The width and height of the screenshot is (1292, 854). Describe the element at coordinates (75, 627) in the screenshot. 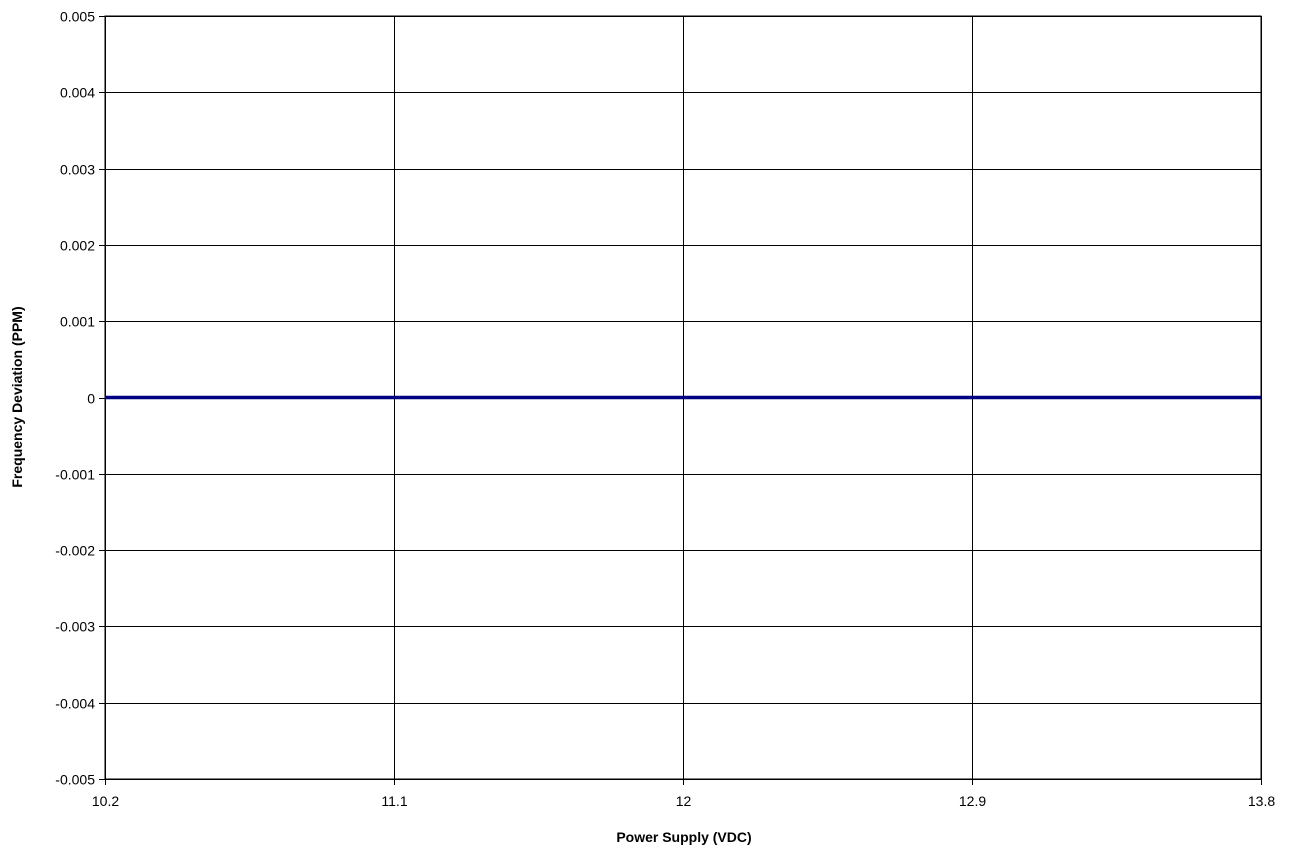

I see `y-tick-label: -0.003` at that location.